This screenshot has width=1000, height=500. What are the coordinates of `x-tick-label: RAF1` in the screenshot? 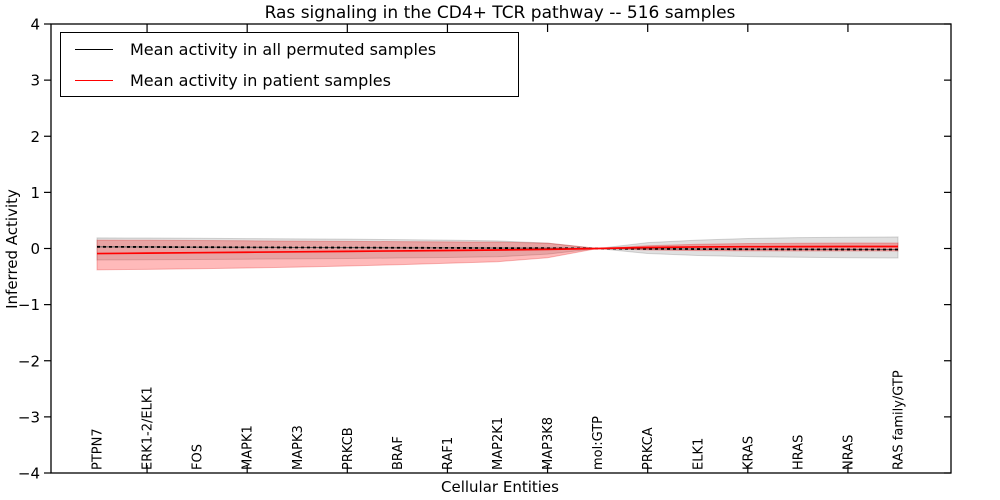 It's located at (448, 453).